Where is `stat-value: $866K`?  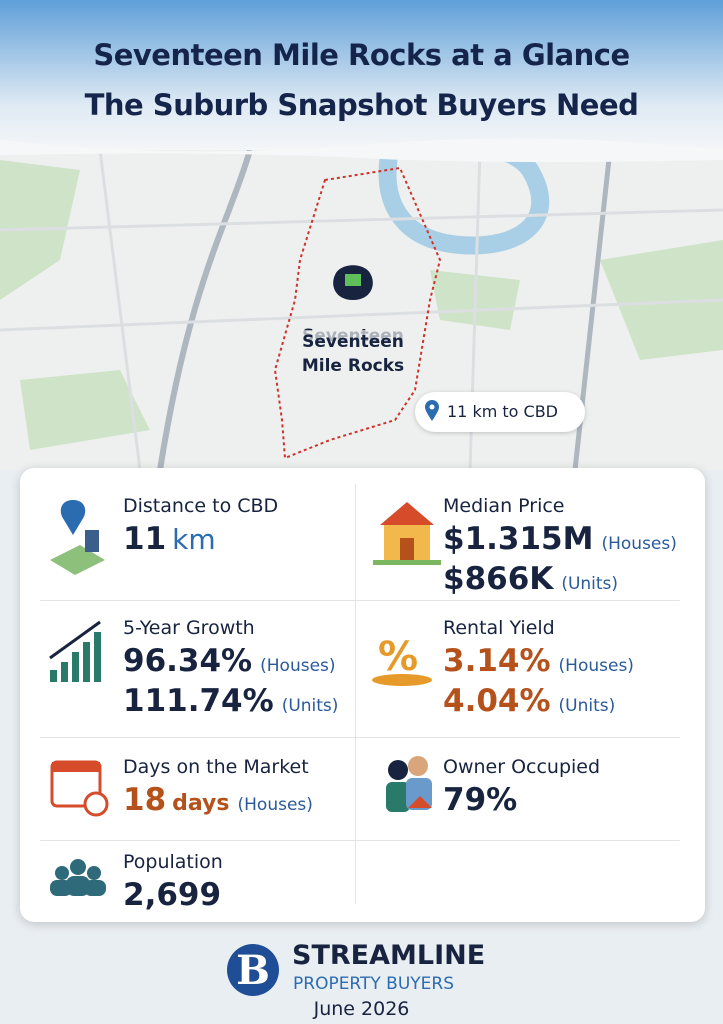 stat-value: $866K is located at coordinates (498, 579).